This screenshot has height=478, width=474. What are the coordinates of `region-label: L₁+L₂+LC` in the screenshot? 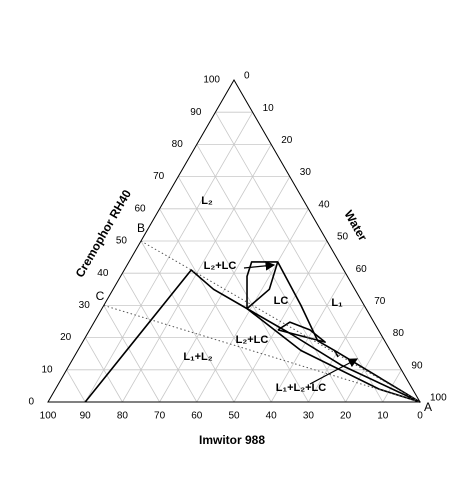 It's located at (301, 388).